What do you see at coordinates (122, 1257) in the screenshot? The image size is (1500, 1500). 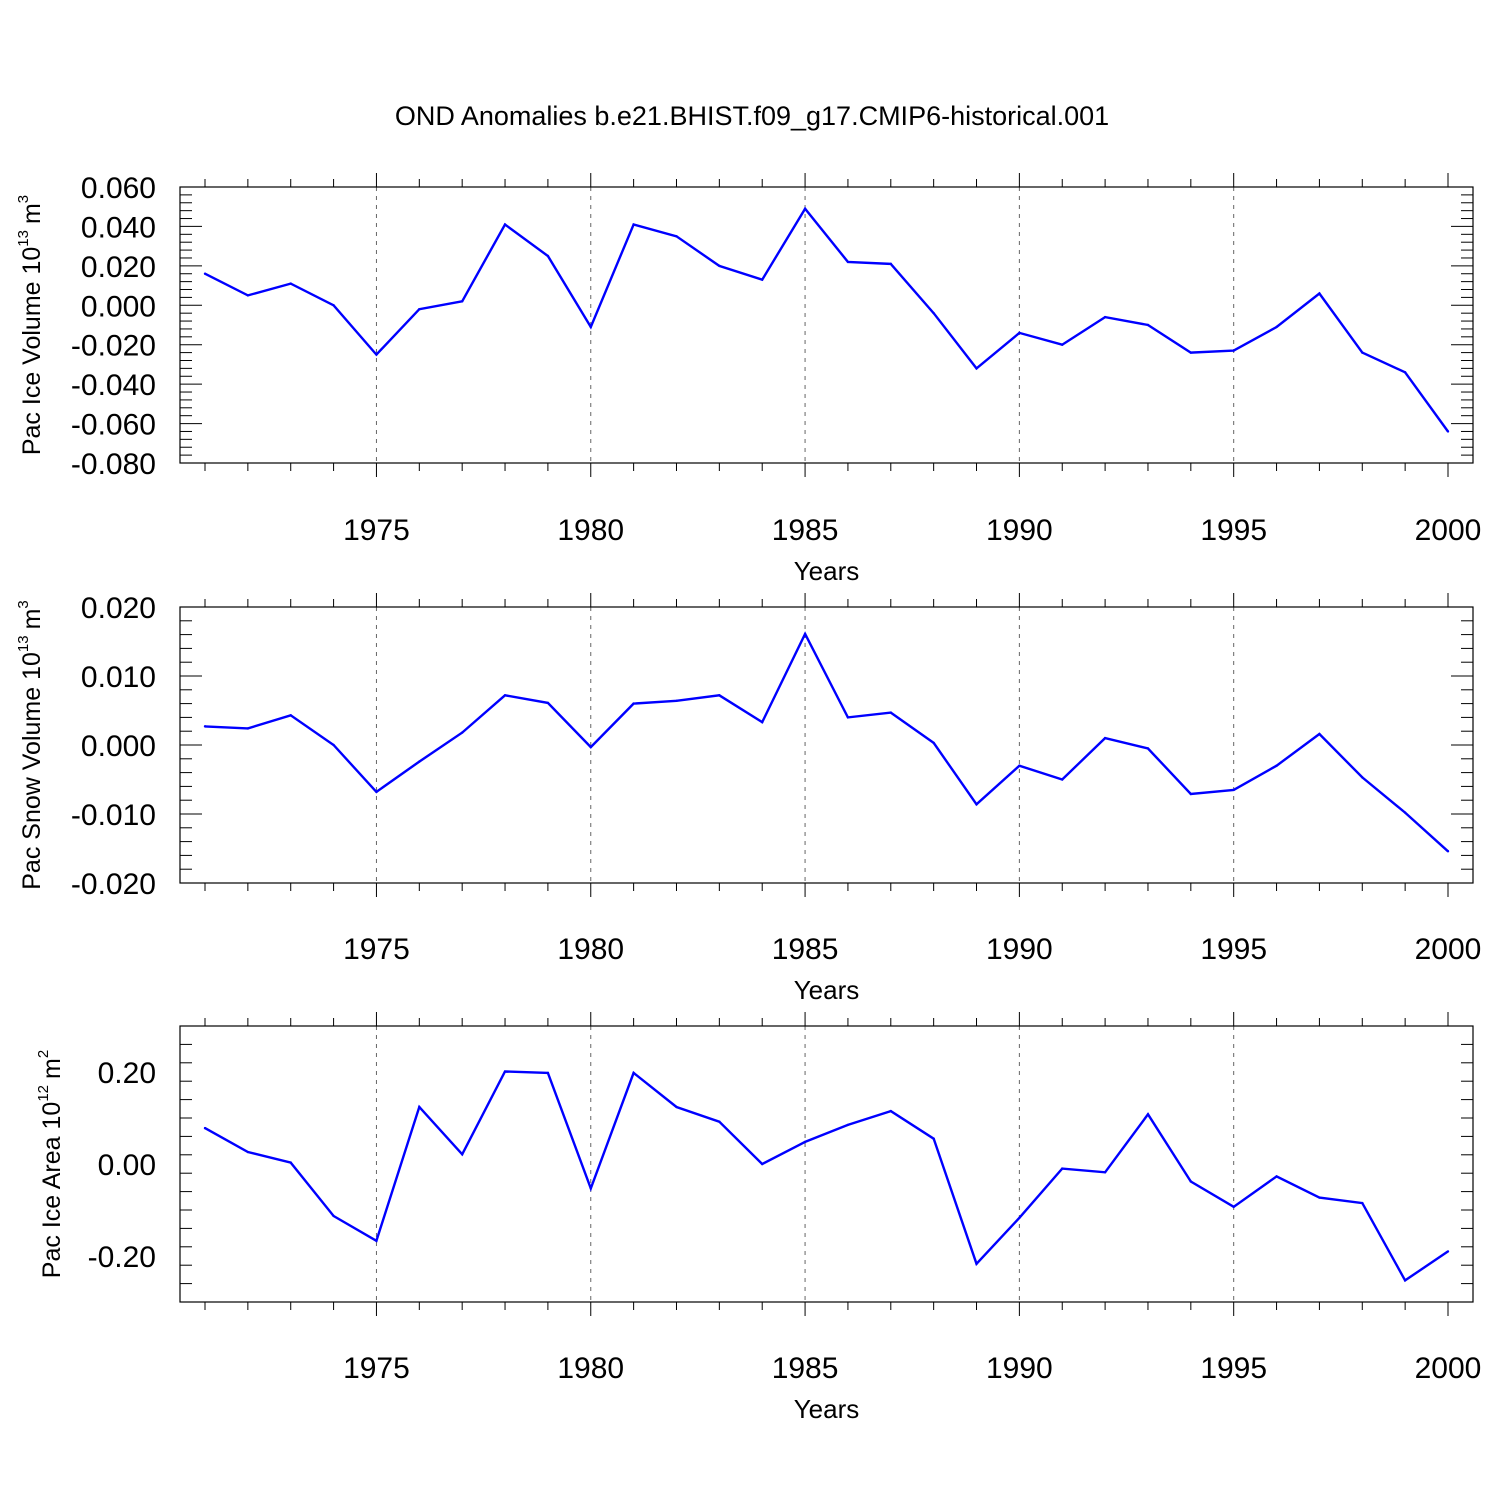 I see `y-tick-label: -0.20` at bounding box center [122, 1257].